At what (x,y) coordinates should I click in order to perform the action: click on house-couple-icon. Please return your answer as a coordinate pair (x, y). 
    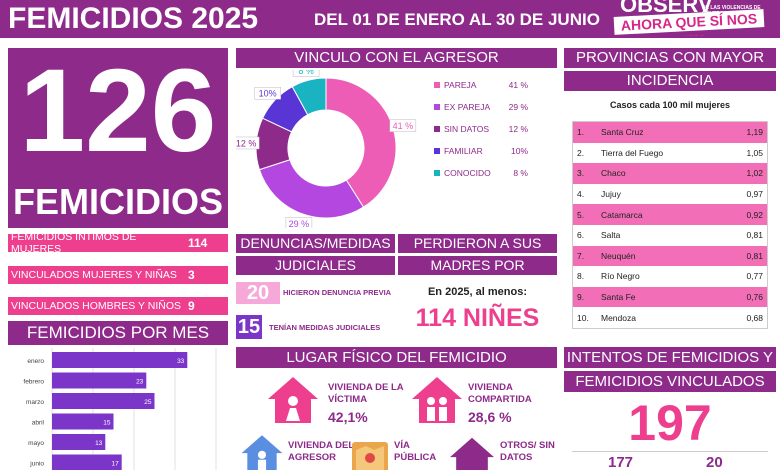
    Looking at the image, I should click on (437, 400).